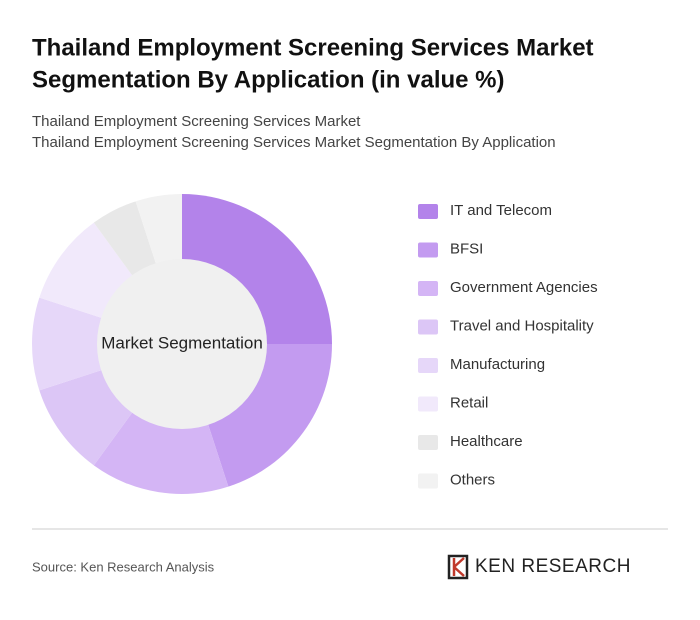 This screenshot has width=700, height=620. Describe the element at coordinates (123, 566) in the screenshot. I see `source: Source: Ken Research Analysis` at that location.